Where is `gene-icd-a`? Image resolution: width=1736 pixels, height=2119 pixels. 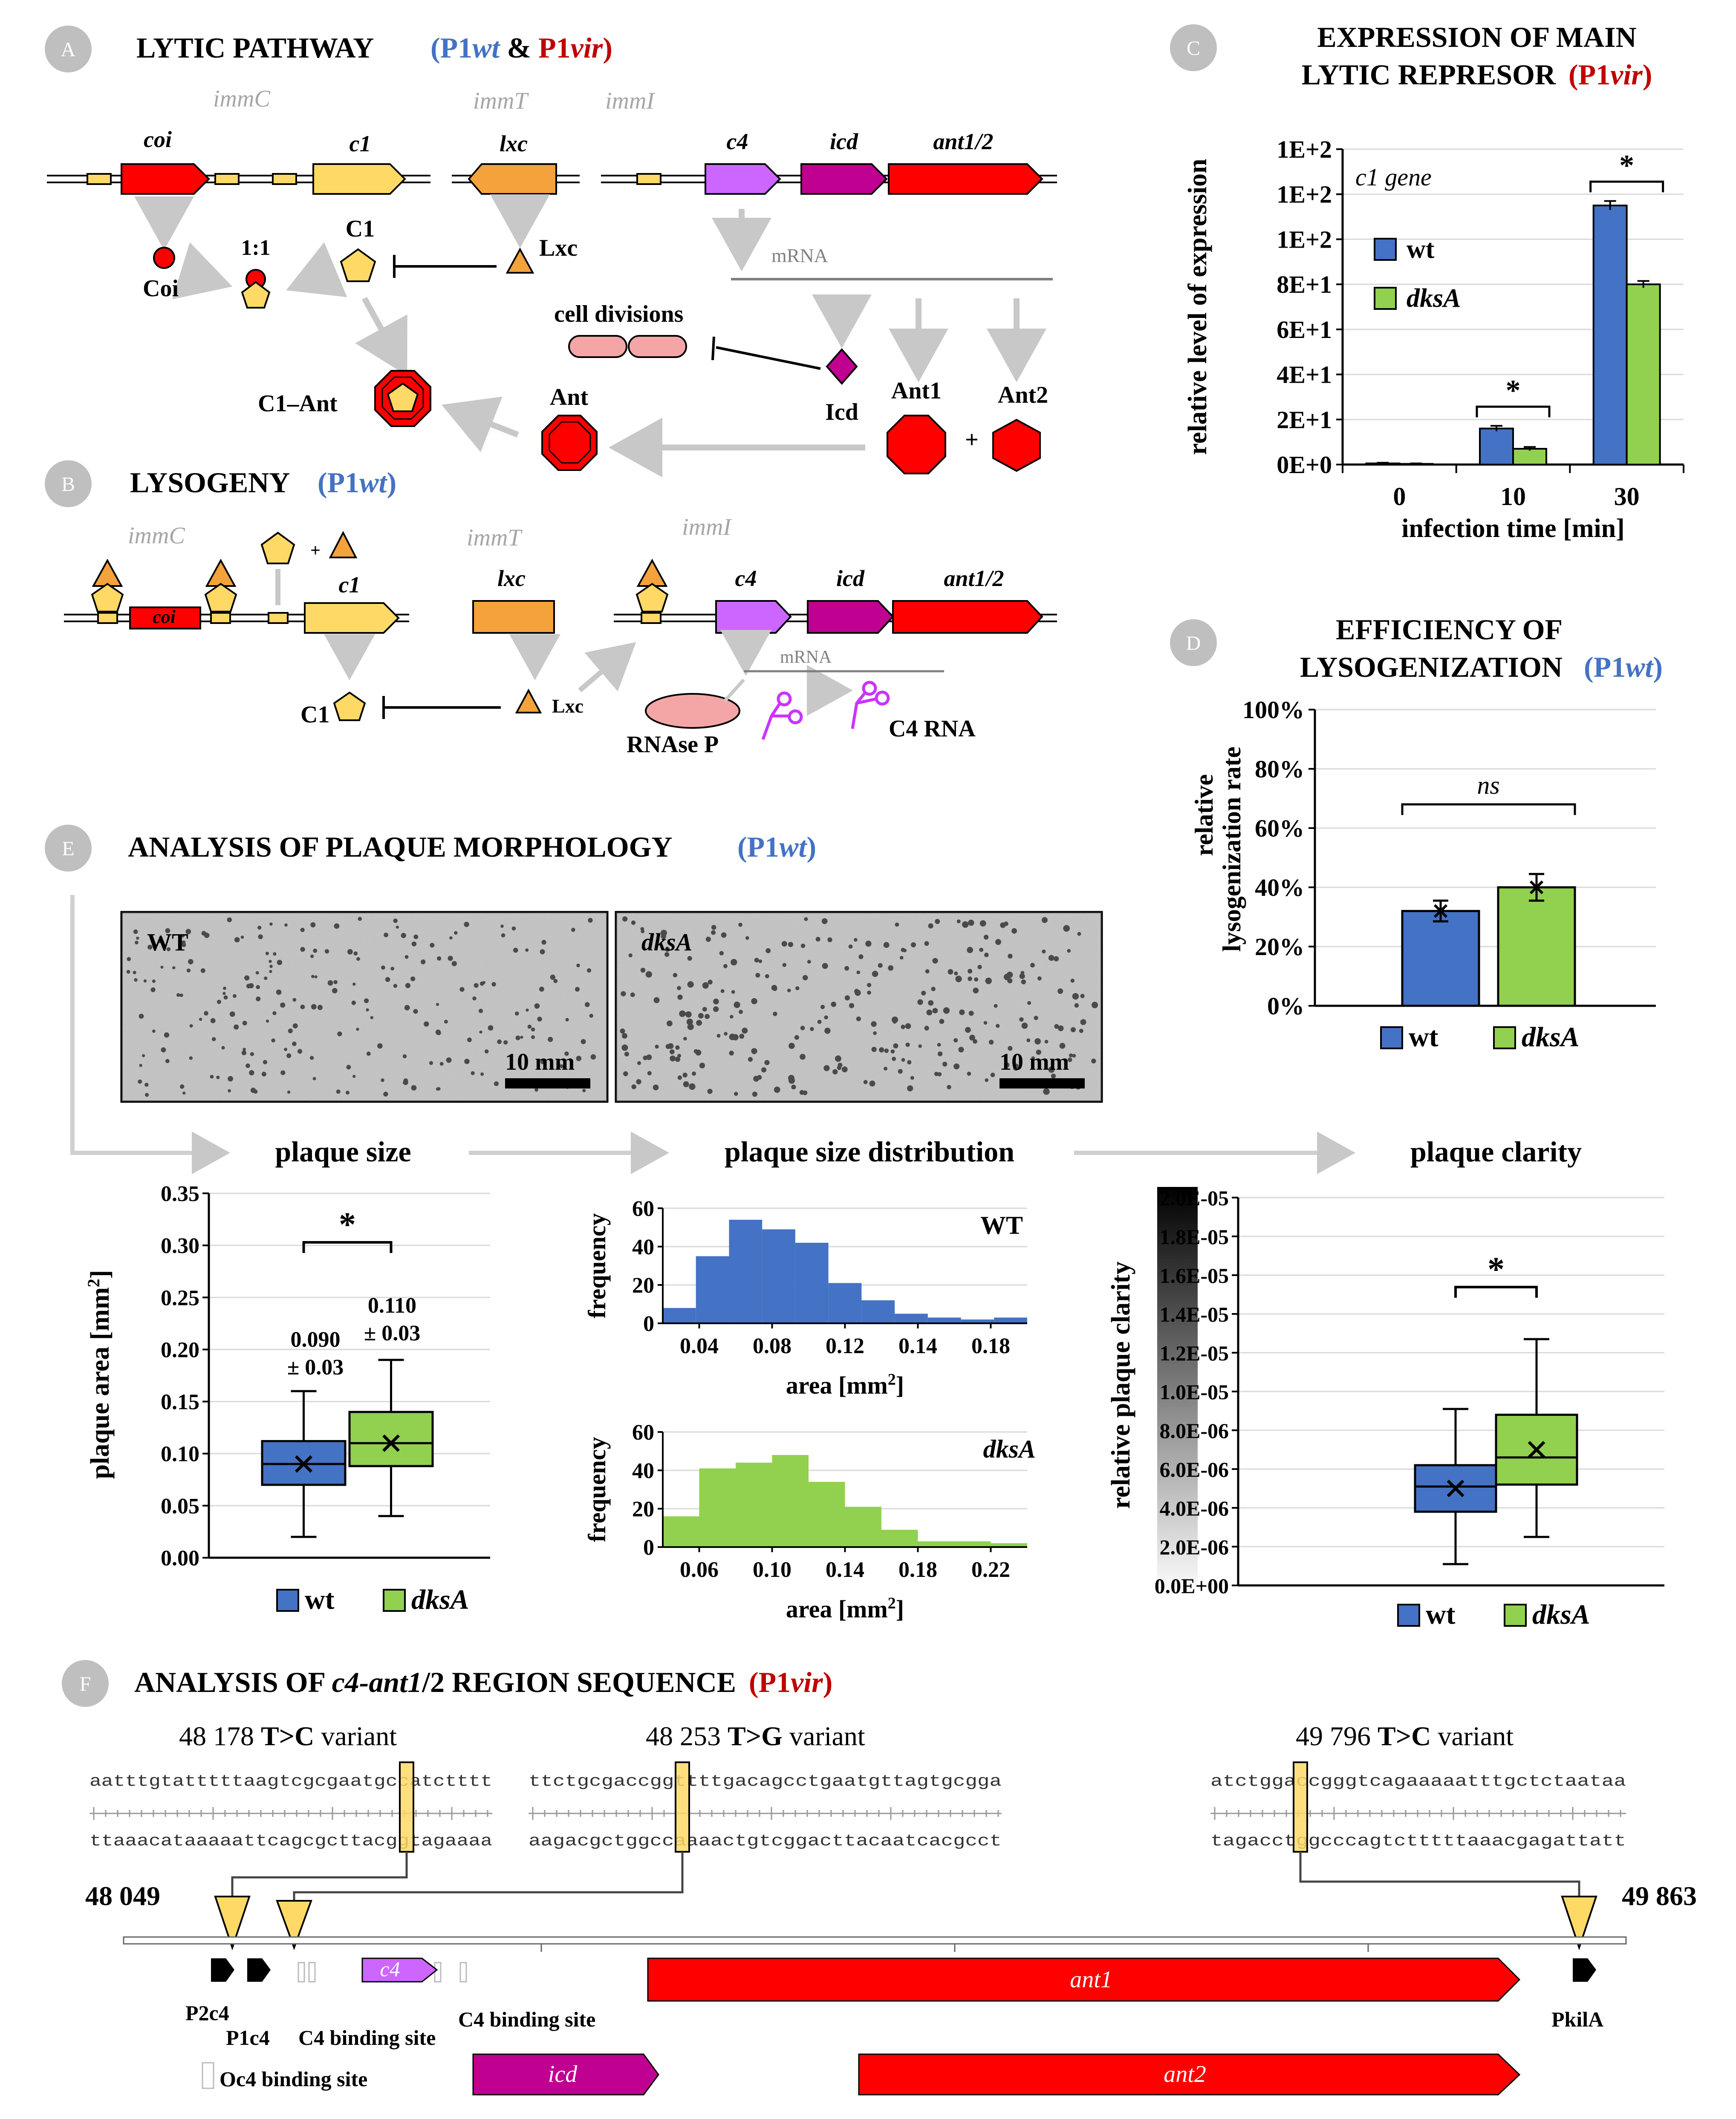 gene-icd-a is located at coordinates (844, 179).